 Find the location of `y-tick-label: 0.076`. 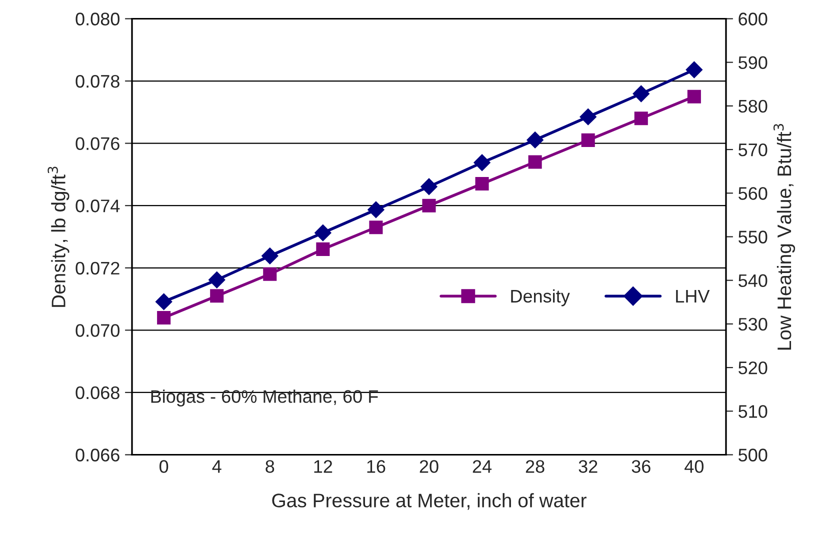

y-tick-label: 0.076 is located at coordinates (98, 143).